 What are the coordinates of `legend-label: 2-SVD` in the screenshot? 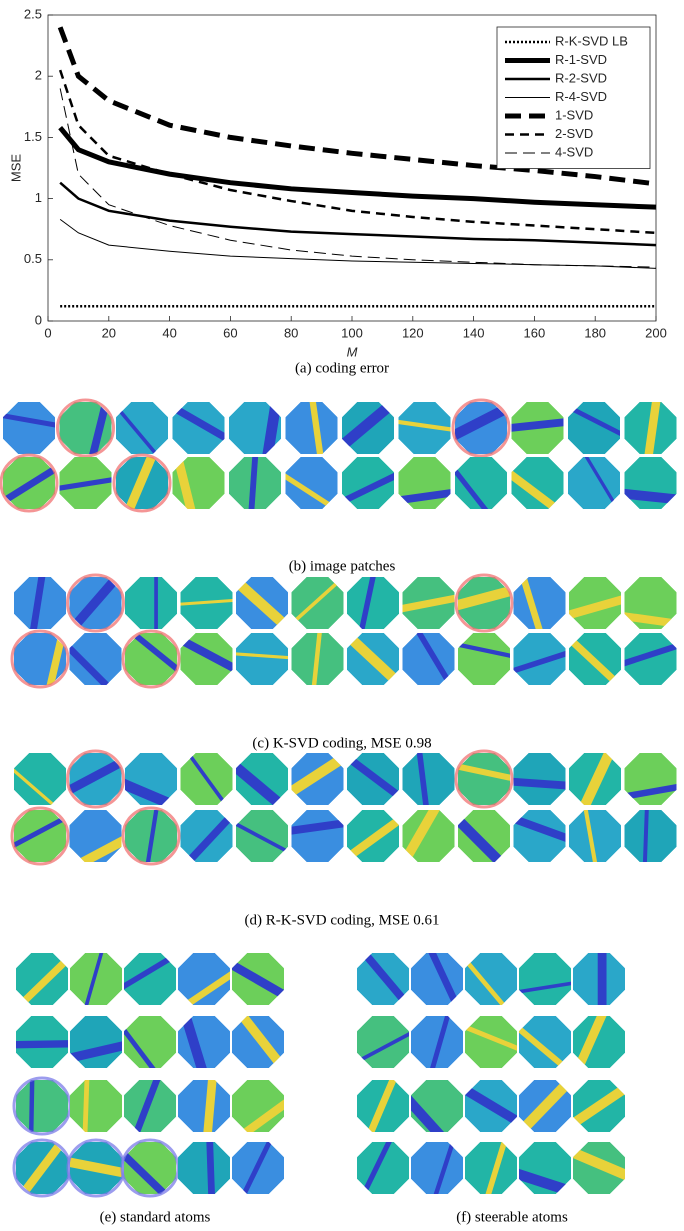 It's located at (574, 133).